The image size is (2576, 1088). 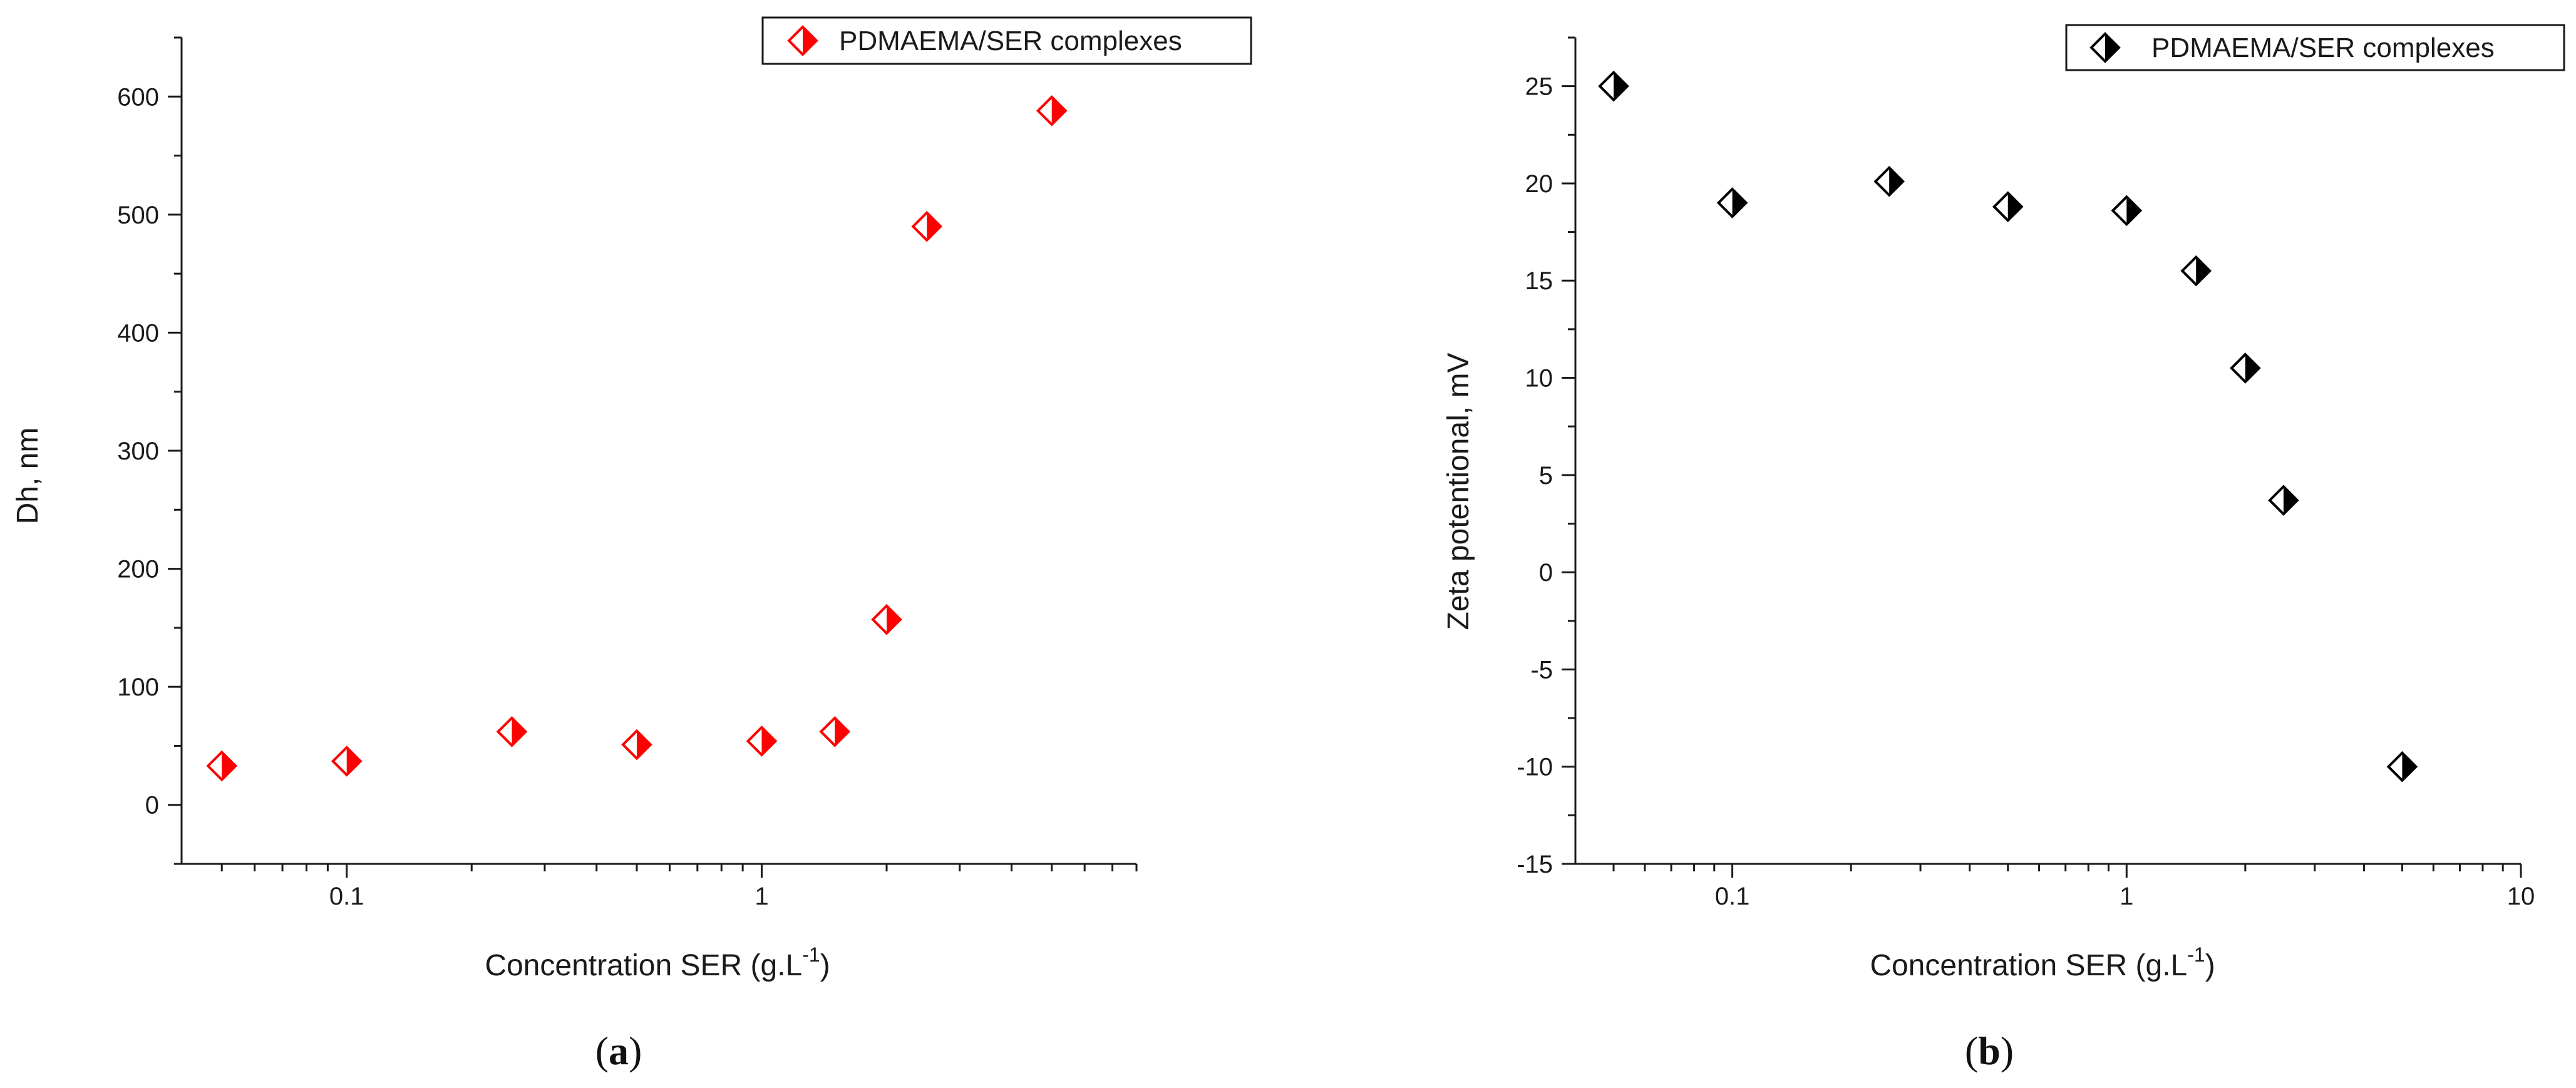 What do you see at coordinates (138, 97) in the screenshot?
I see `y-tick-label: 600` at bounding box center [138, 97].